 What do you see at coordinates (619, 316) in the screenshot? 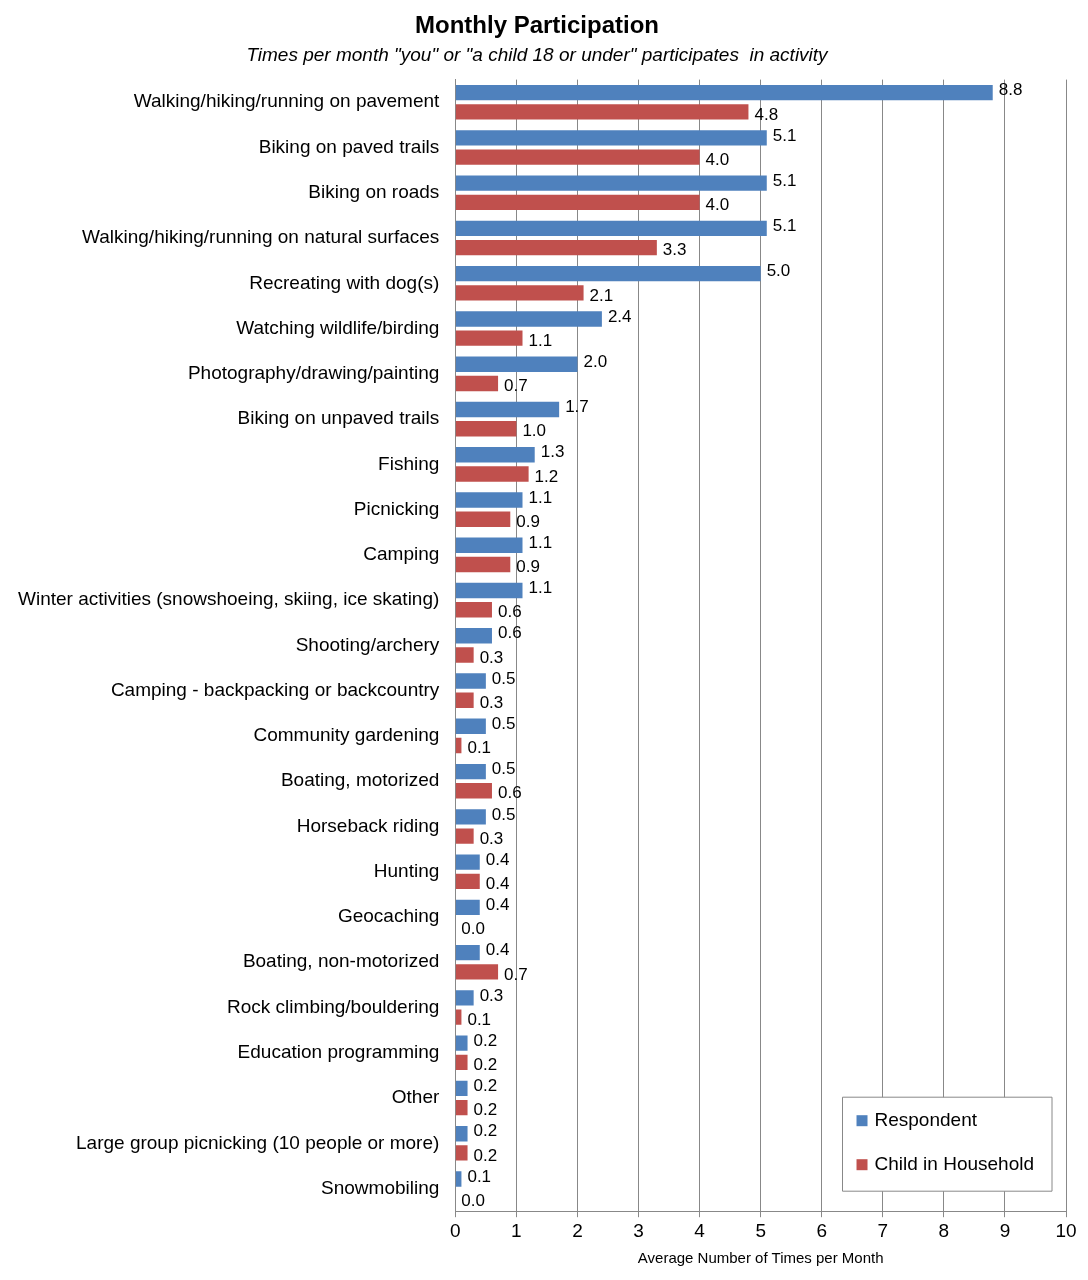
I see `data-label: 2.4` at bounding box center [619, 316].